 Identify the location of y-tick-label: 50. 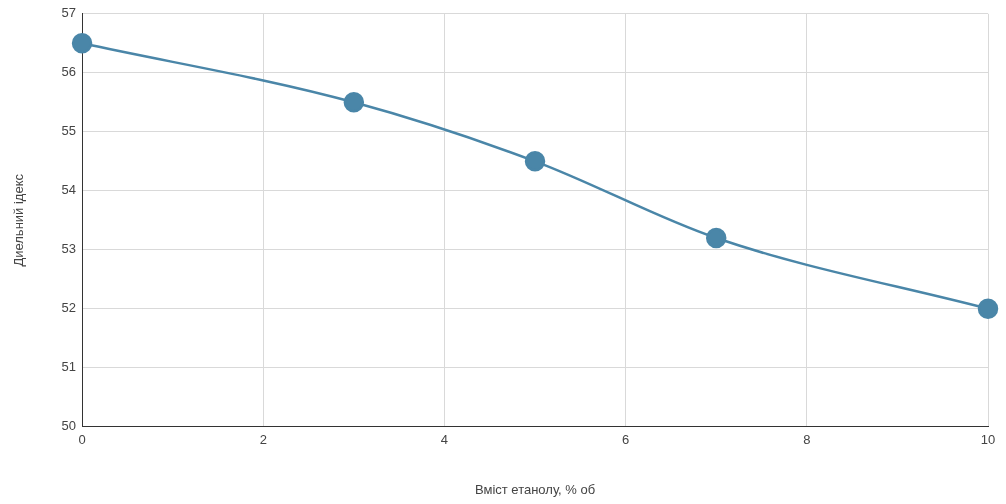
(69, 426).